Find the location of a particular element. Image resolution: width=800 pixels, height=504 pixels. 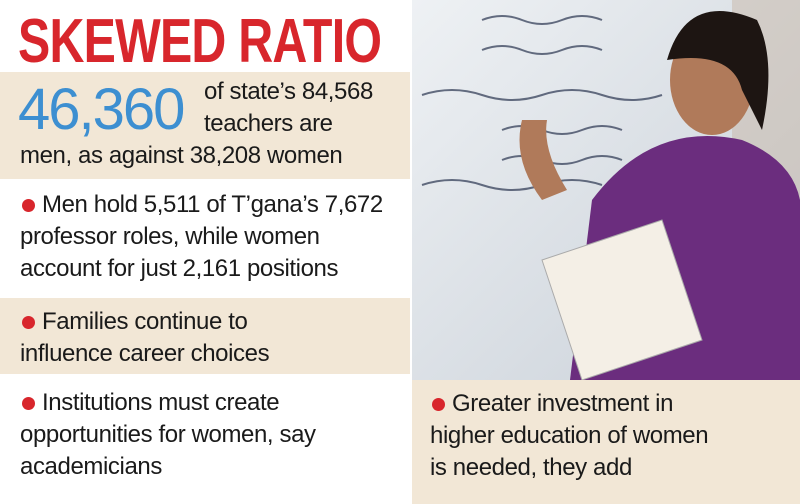

stat-line: of state’s 84,568 is located at coordinates (288, 91).